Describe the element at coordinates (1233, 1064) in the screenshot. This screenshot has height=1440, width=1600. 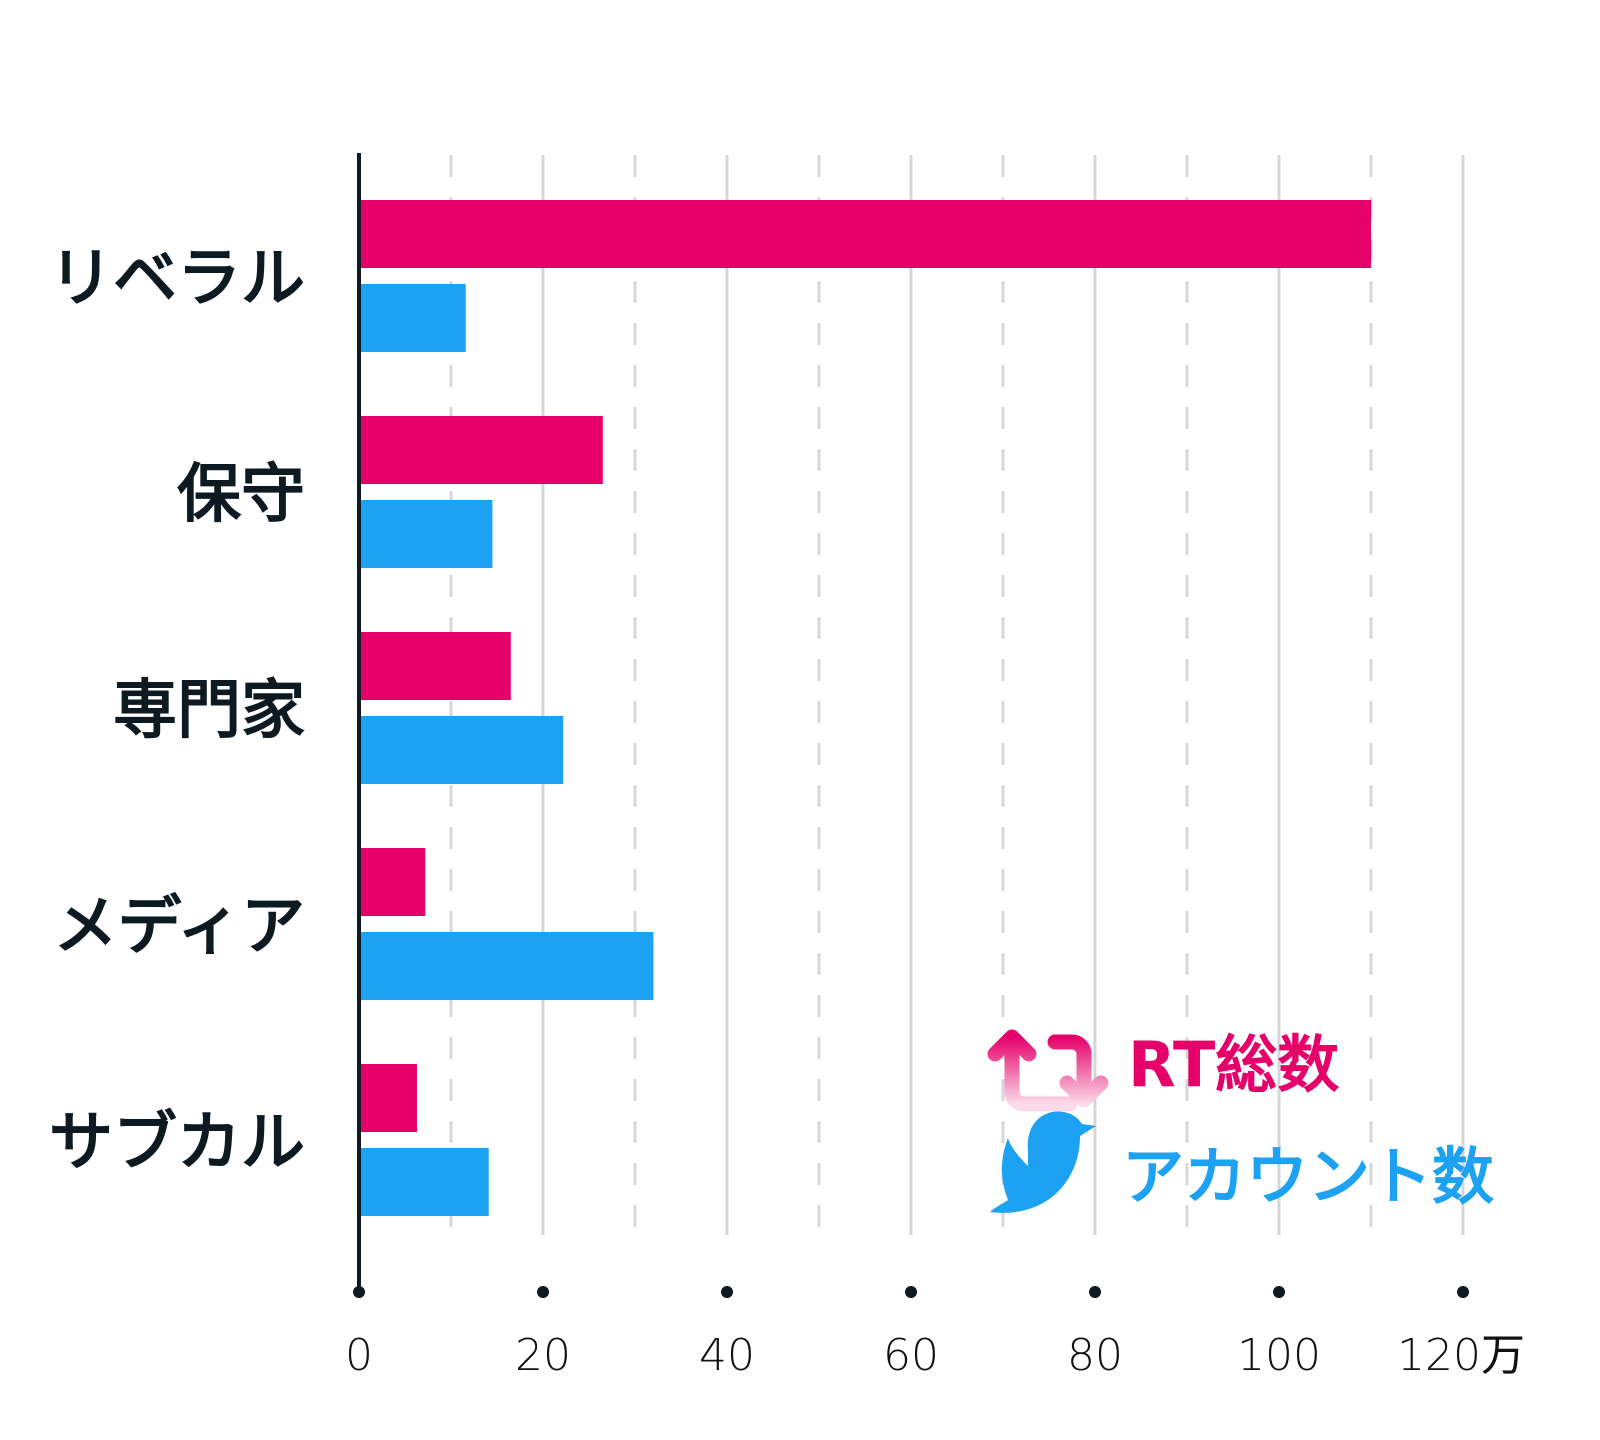
I see `legend-label-rt: RT総数` at that location.